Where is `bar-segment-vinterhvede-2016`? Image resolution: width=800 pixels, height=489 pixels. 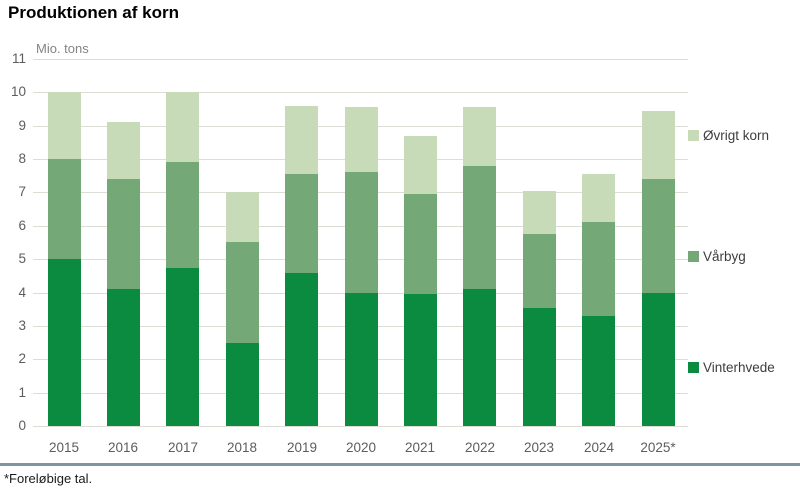
bar-segment-vinterhvede-2016 is located at coordinates (123, 357).